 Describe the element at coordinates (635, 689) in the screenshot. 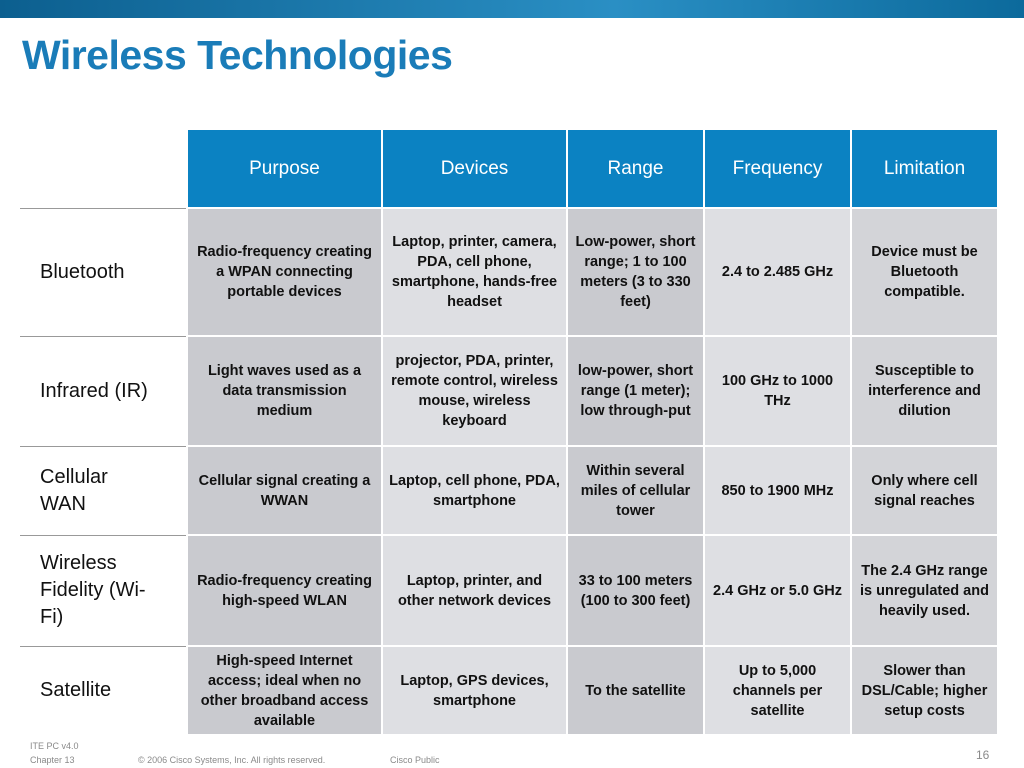

I see `table-cell: To the satellite` at that location.